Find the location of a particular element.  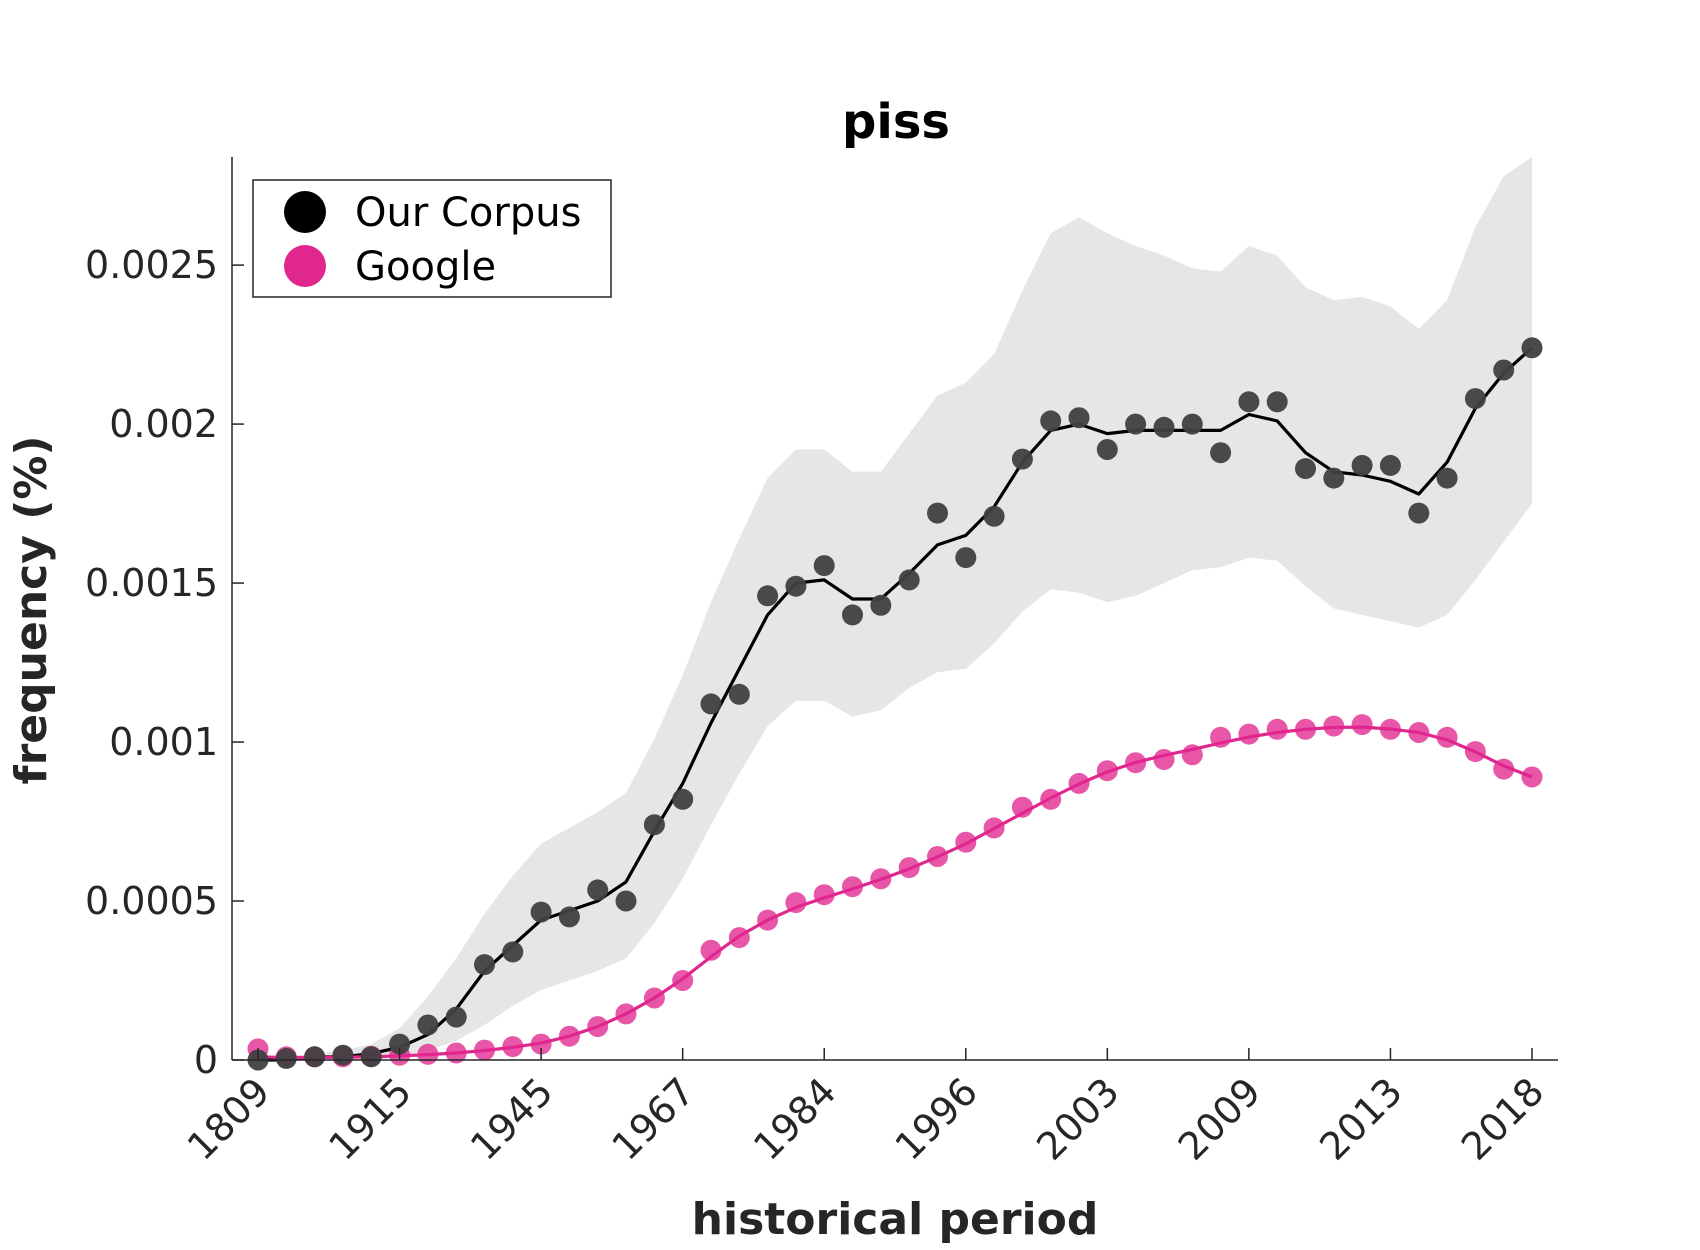

y-ticks: 0 0.0005 0.001 0.0015 0.002 0.0025 is located at coordinates (164, 662).